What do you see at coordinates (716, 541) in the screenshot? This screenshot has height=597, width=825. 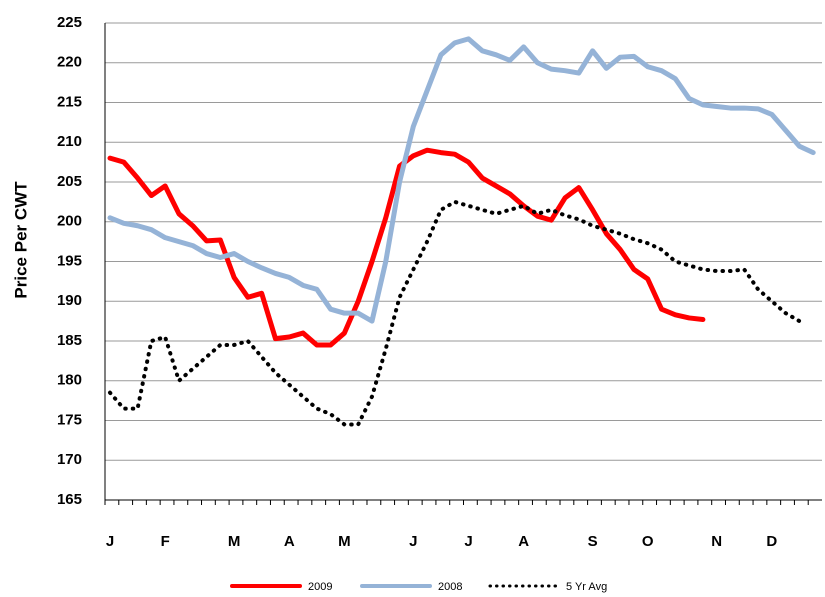 I see `x-tick-label: N` at bounding box center [716, 541].